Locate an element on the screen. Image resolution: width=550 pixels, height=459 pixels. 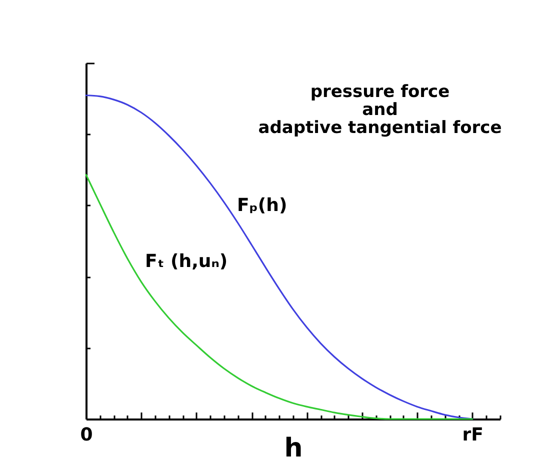
chart-title: pressure force and adaptive tangential force is located at coordinates (380, 110).